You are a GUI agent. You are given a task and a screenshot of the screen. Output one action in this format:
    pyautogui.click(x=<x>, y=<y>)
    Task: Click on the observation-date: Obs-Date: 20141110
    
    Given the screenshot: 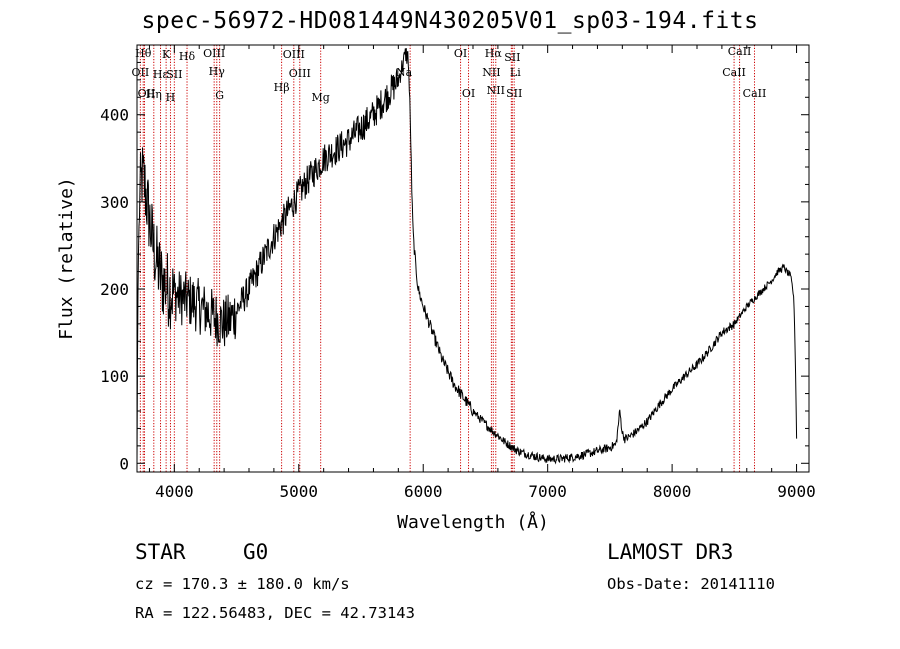 What is the action you would take?
    pyautogui.click(x=691, y=584)
    